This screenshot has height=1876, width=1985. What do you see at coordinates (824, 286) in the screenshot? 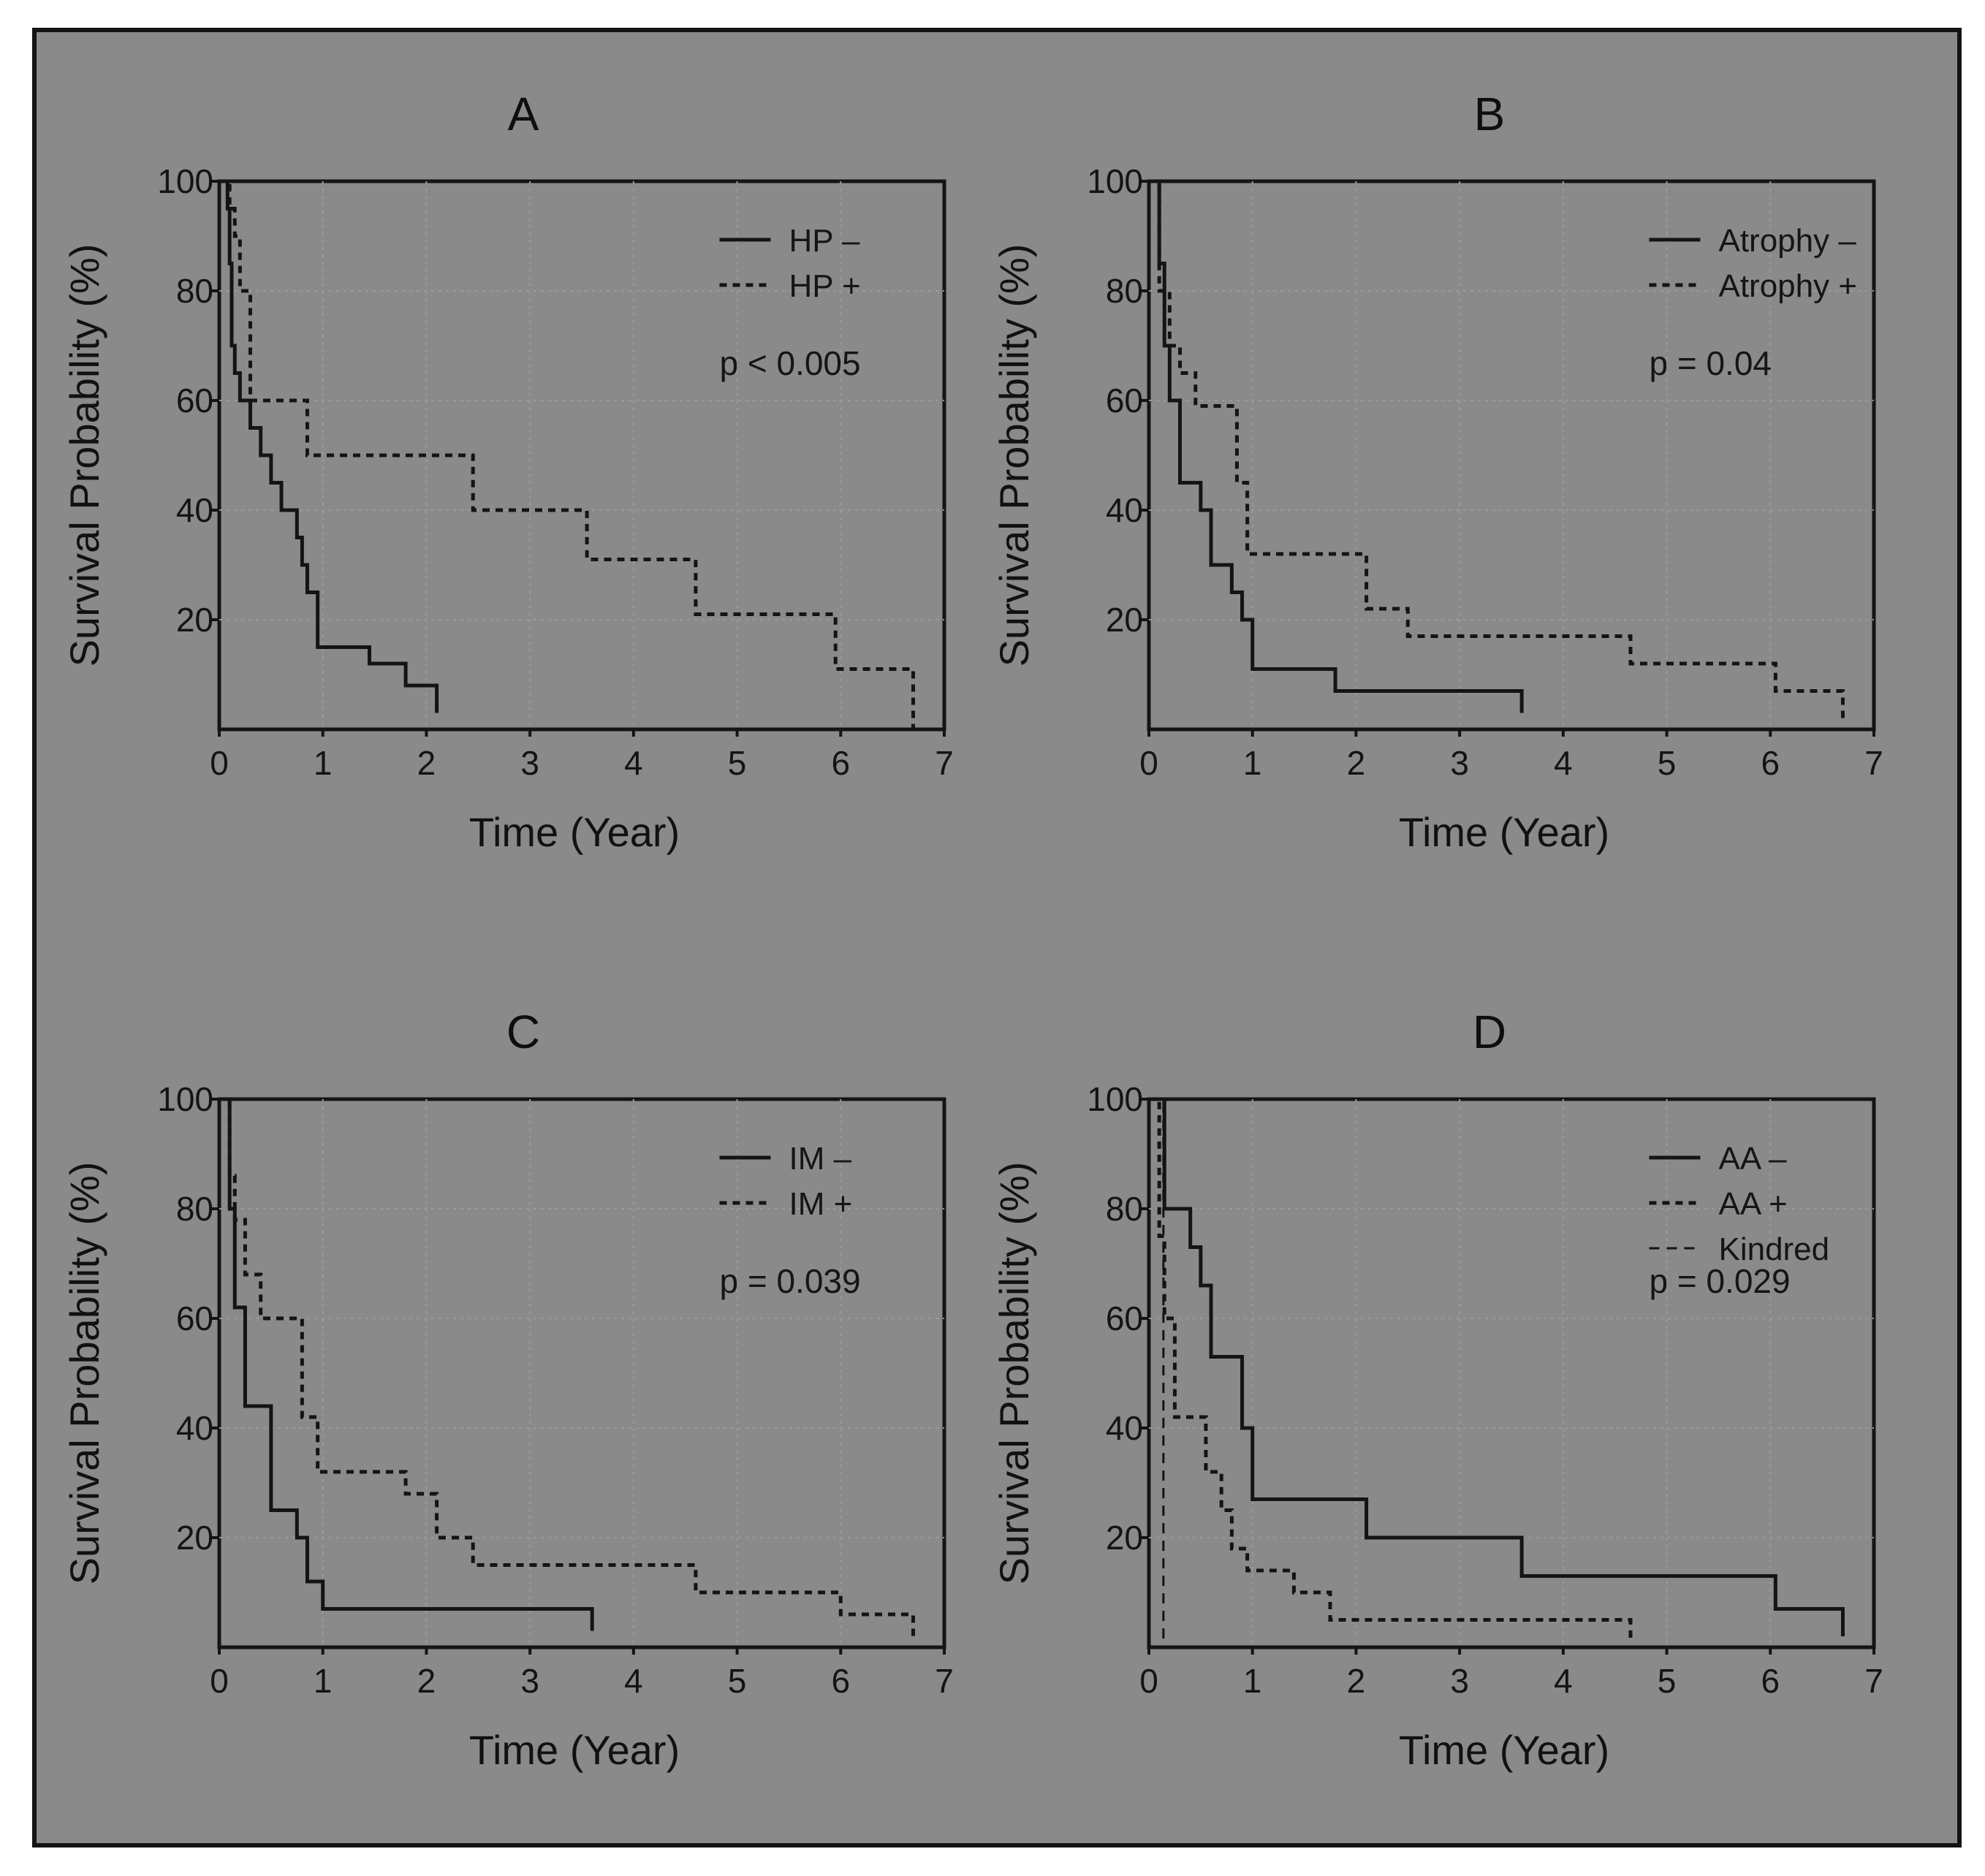
I see `legend-label: HP +` at bounding box center [824, 286].